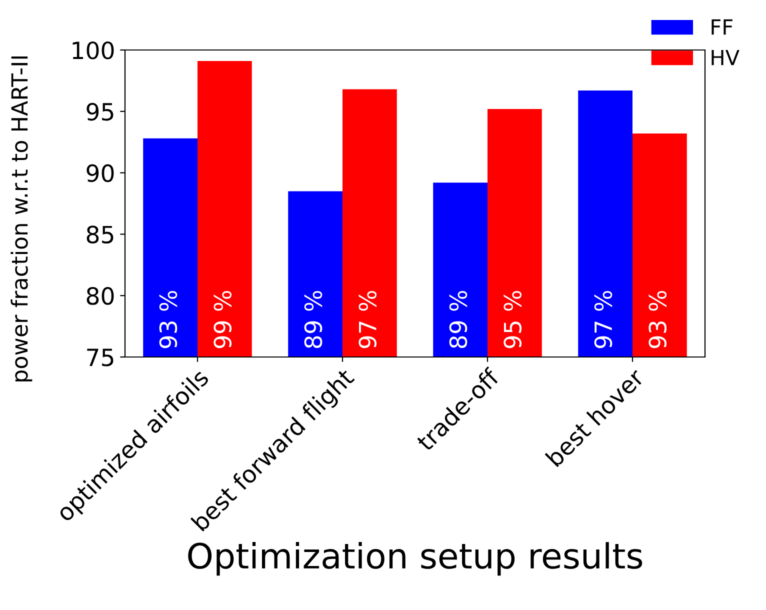  Describe the element at coordinates (100, 357) in the screenshot. I see `y-tick-label: 75` at that location.